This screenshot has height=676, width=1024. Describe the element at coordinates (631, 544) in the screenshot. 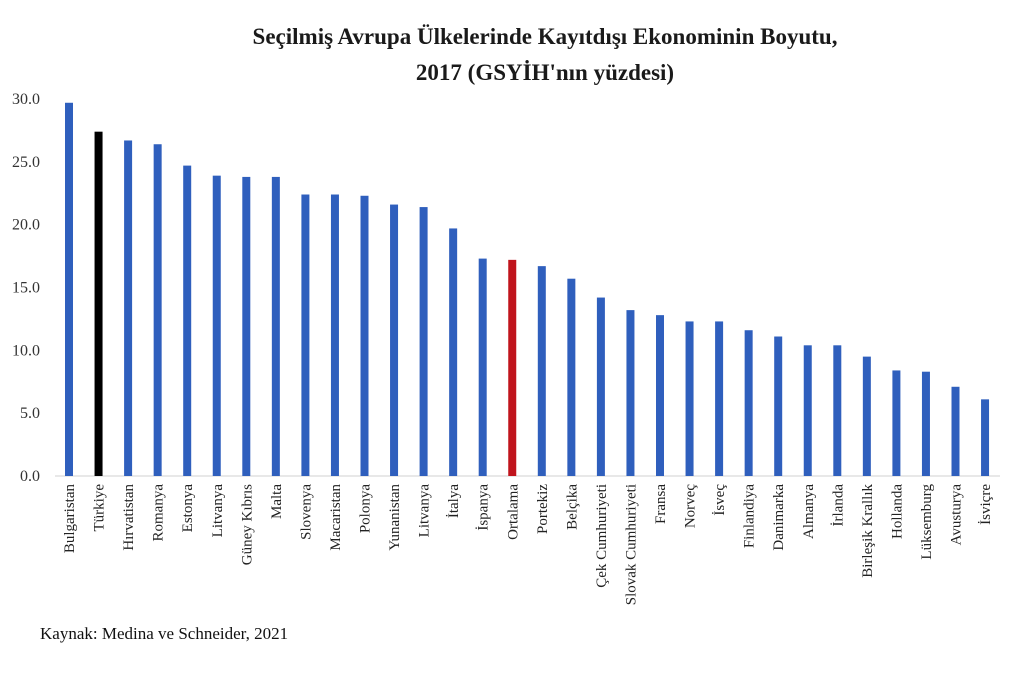

I see `x-tick-label: Slovak Cumhuriyeti` at that location.